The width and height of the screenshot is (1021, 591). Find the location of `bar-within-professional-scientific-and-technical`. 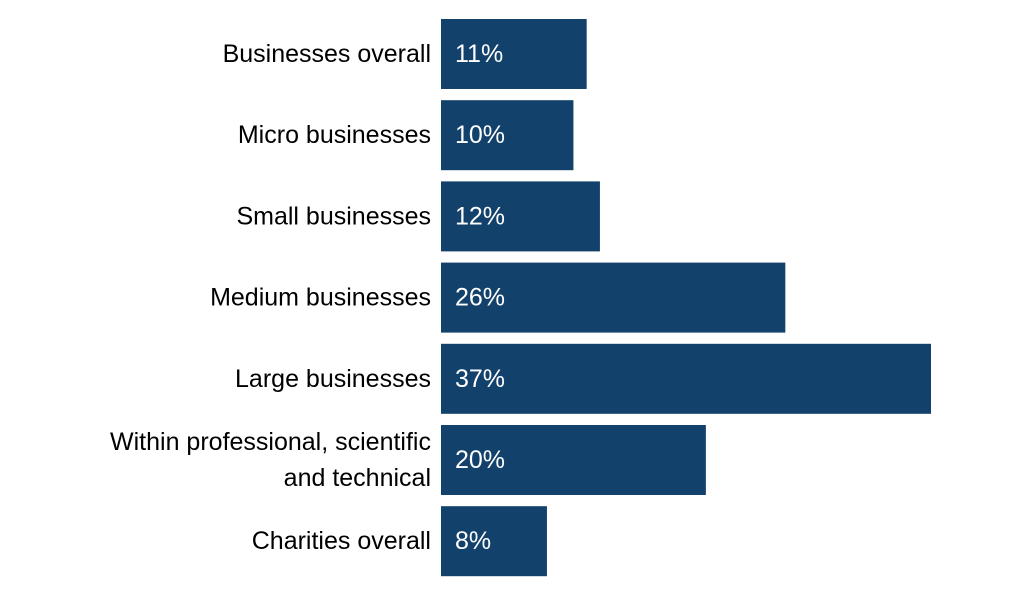

bar-within-professional-scientific-and-technical is located at coordinates (573, 460).